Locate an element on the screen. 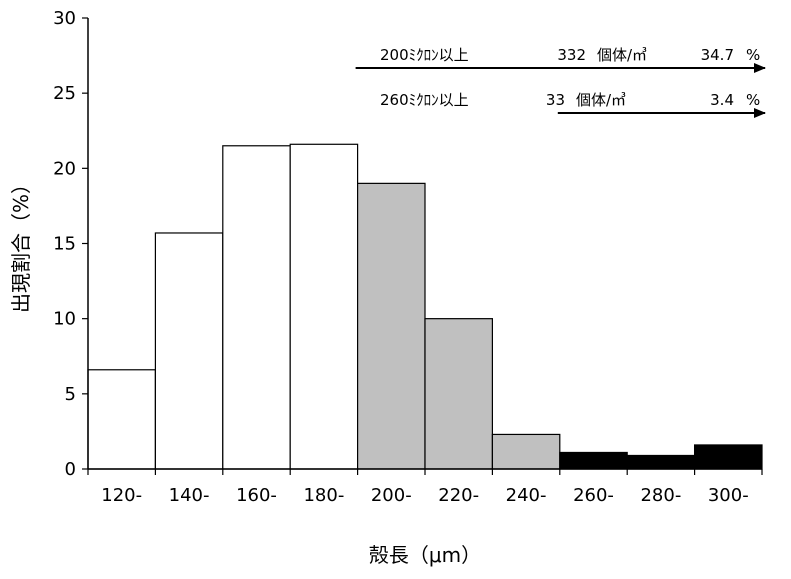 Image resolution: width=791 pixels, height=579 pixels. y-ticks: 0 5 10 15 20 25 30 is located at coordinates (70, 244).